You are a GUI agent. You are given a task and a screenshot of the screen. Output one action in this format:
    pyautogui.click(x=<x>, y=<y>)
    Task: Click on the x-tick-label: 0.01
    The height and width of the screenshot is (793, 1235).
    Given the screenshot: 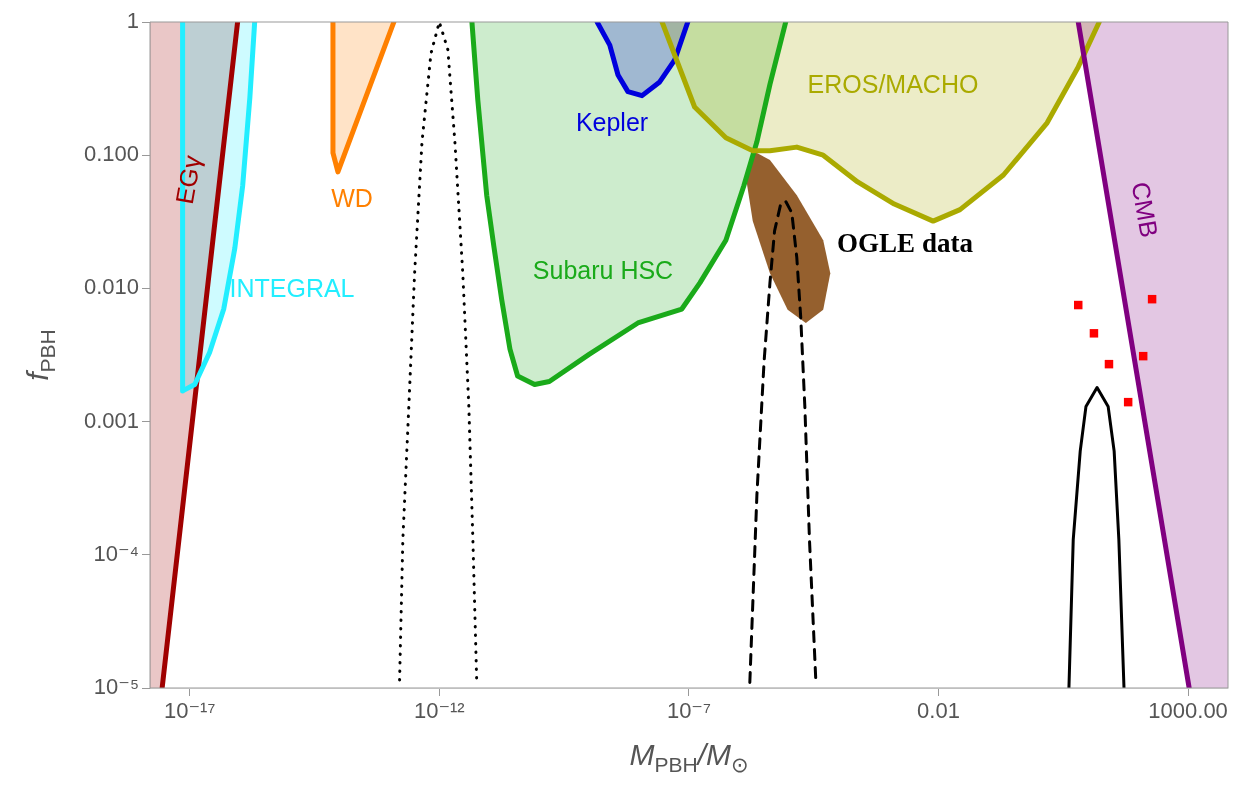 What is the action you would take?
    pyautogui.click(x=938, y=711)
    